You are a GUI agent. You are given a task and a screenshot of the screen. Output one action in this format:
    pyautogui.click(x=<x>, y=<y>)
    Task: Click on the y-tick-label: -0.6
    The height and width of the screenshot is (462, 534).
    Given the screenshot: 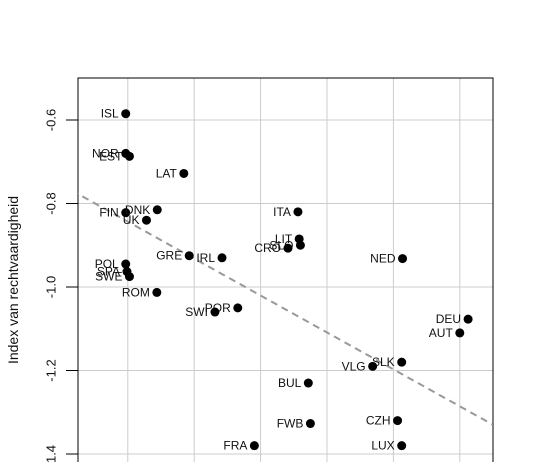 What is the action you would take?
    pyautogui.click(x=50, y=120)
    